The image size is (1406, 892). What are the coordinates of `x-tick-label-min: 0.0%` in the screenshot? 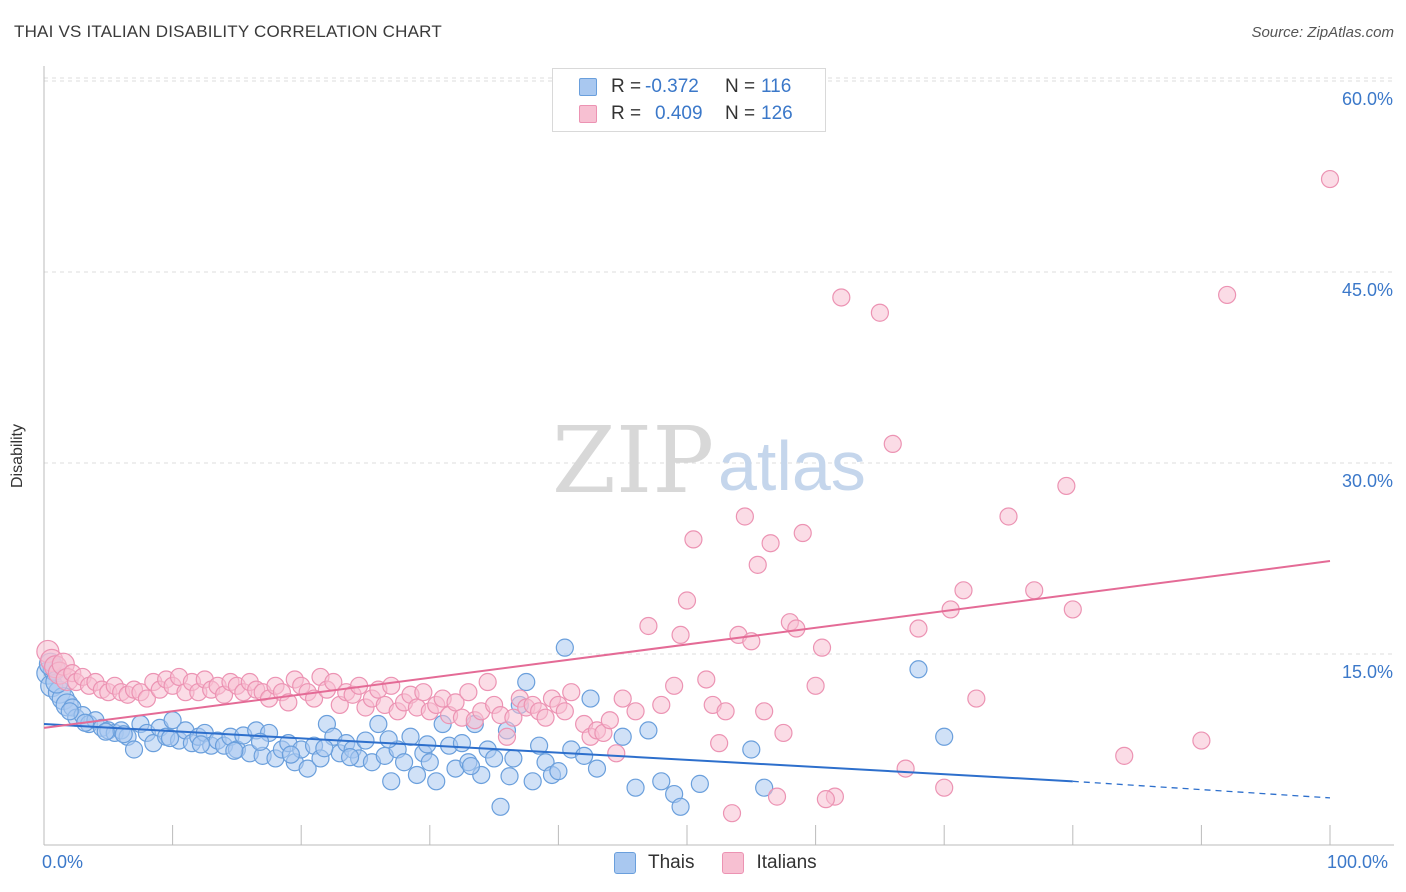 It's located at (63, 862).